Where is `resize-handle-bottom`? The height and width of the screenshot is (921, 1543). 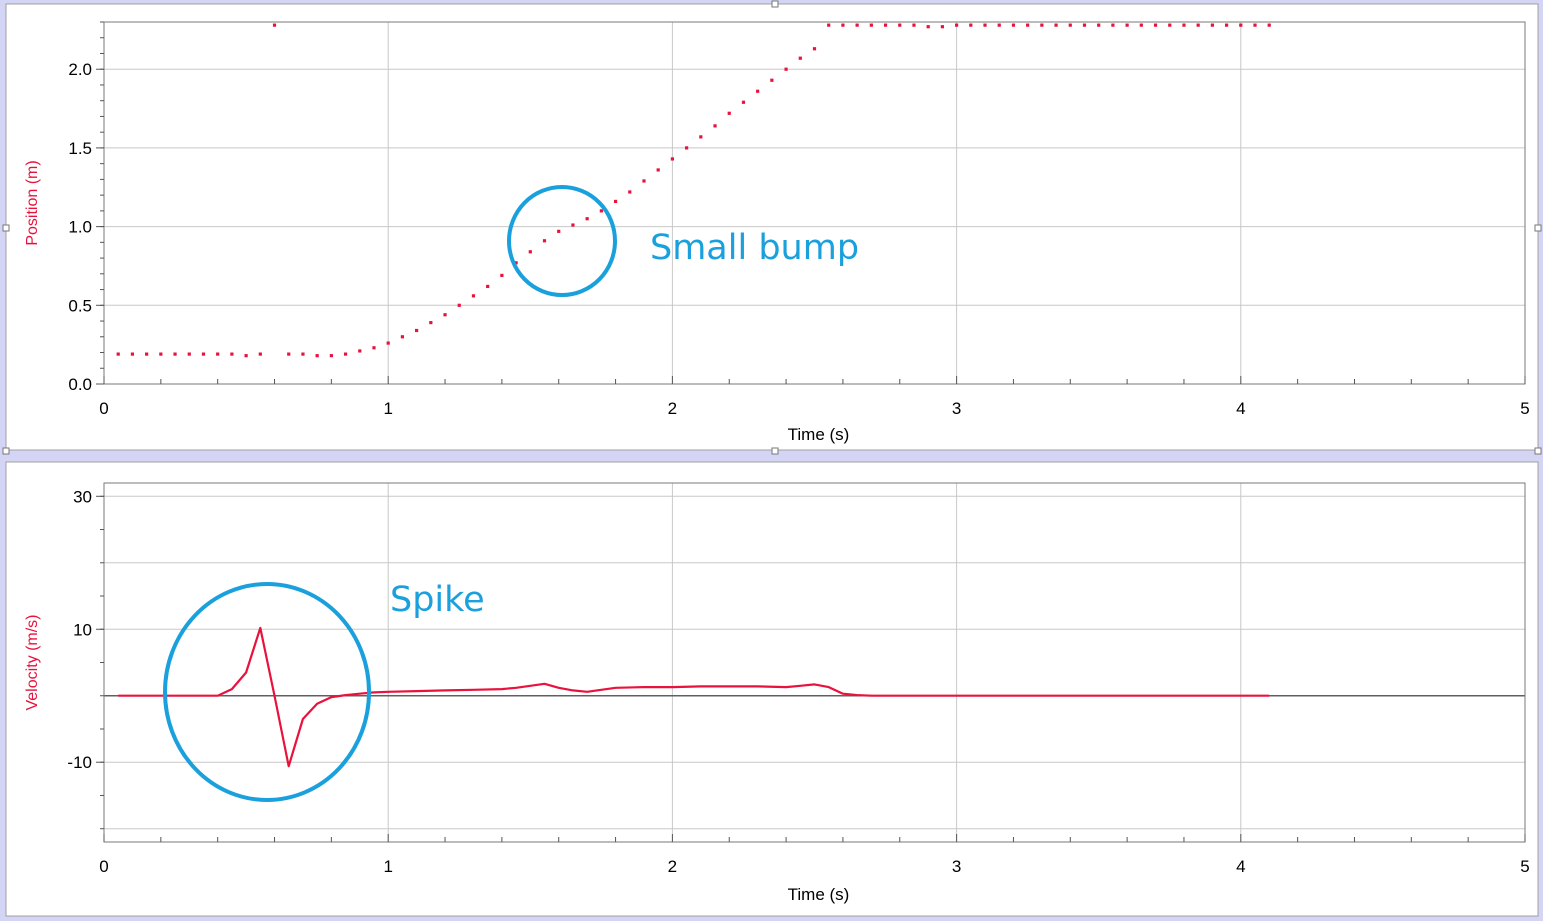 resize-handle-bottom is located at coordinates (775, 451).